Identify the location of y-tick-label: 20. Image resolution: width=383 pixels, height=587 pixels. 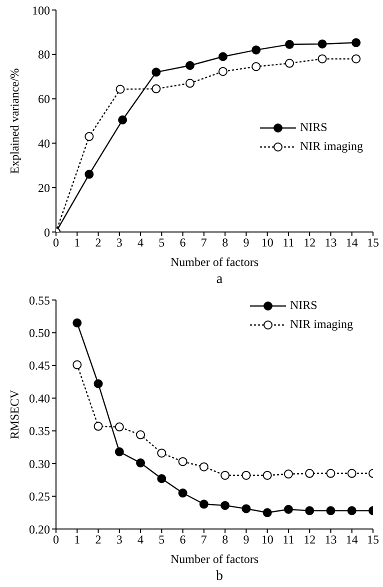
(44, 187).